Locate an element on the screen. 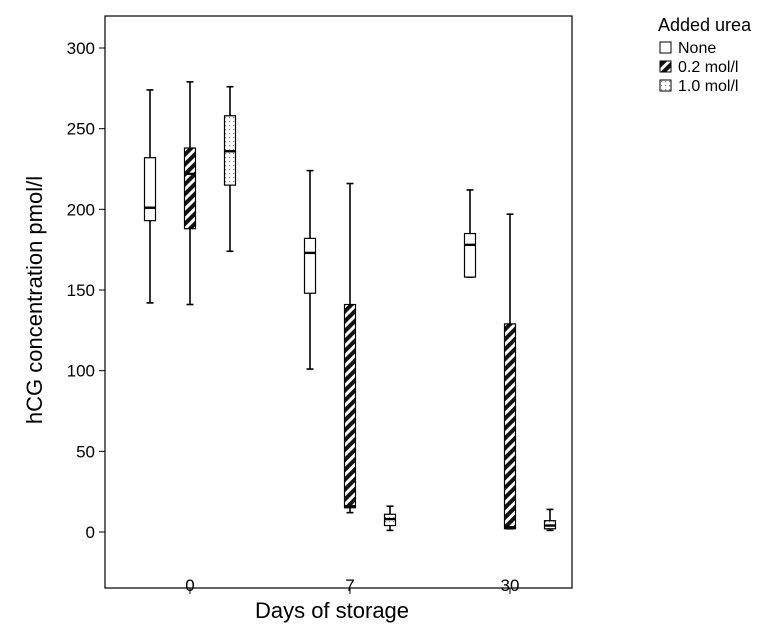  x-axis: 0 7 30 is located at coordinates (352, 585).